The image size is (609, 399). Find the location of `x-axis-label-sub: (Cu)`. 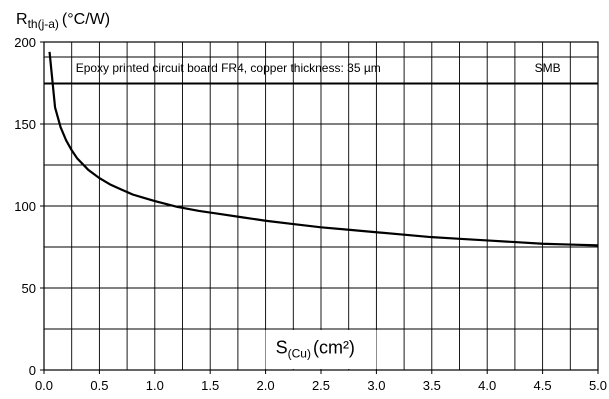

x-axis-label-sub: (Cu) is located at coordinates (299, 354).